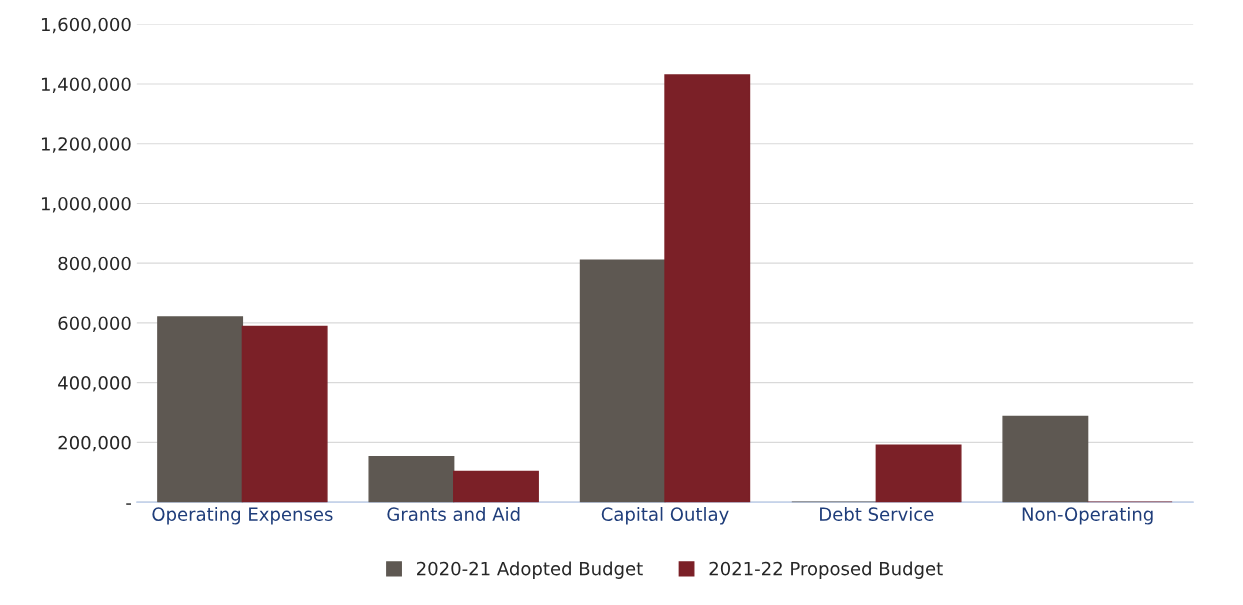 The height and width of the screenshot is (605, 1243). I want to click on x-tick-label: Operating Expenses, so click(242, 516).